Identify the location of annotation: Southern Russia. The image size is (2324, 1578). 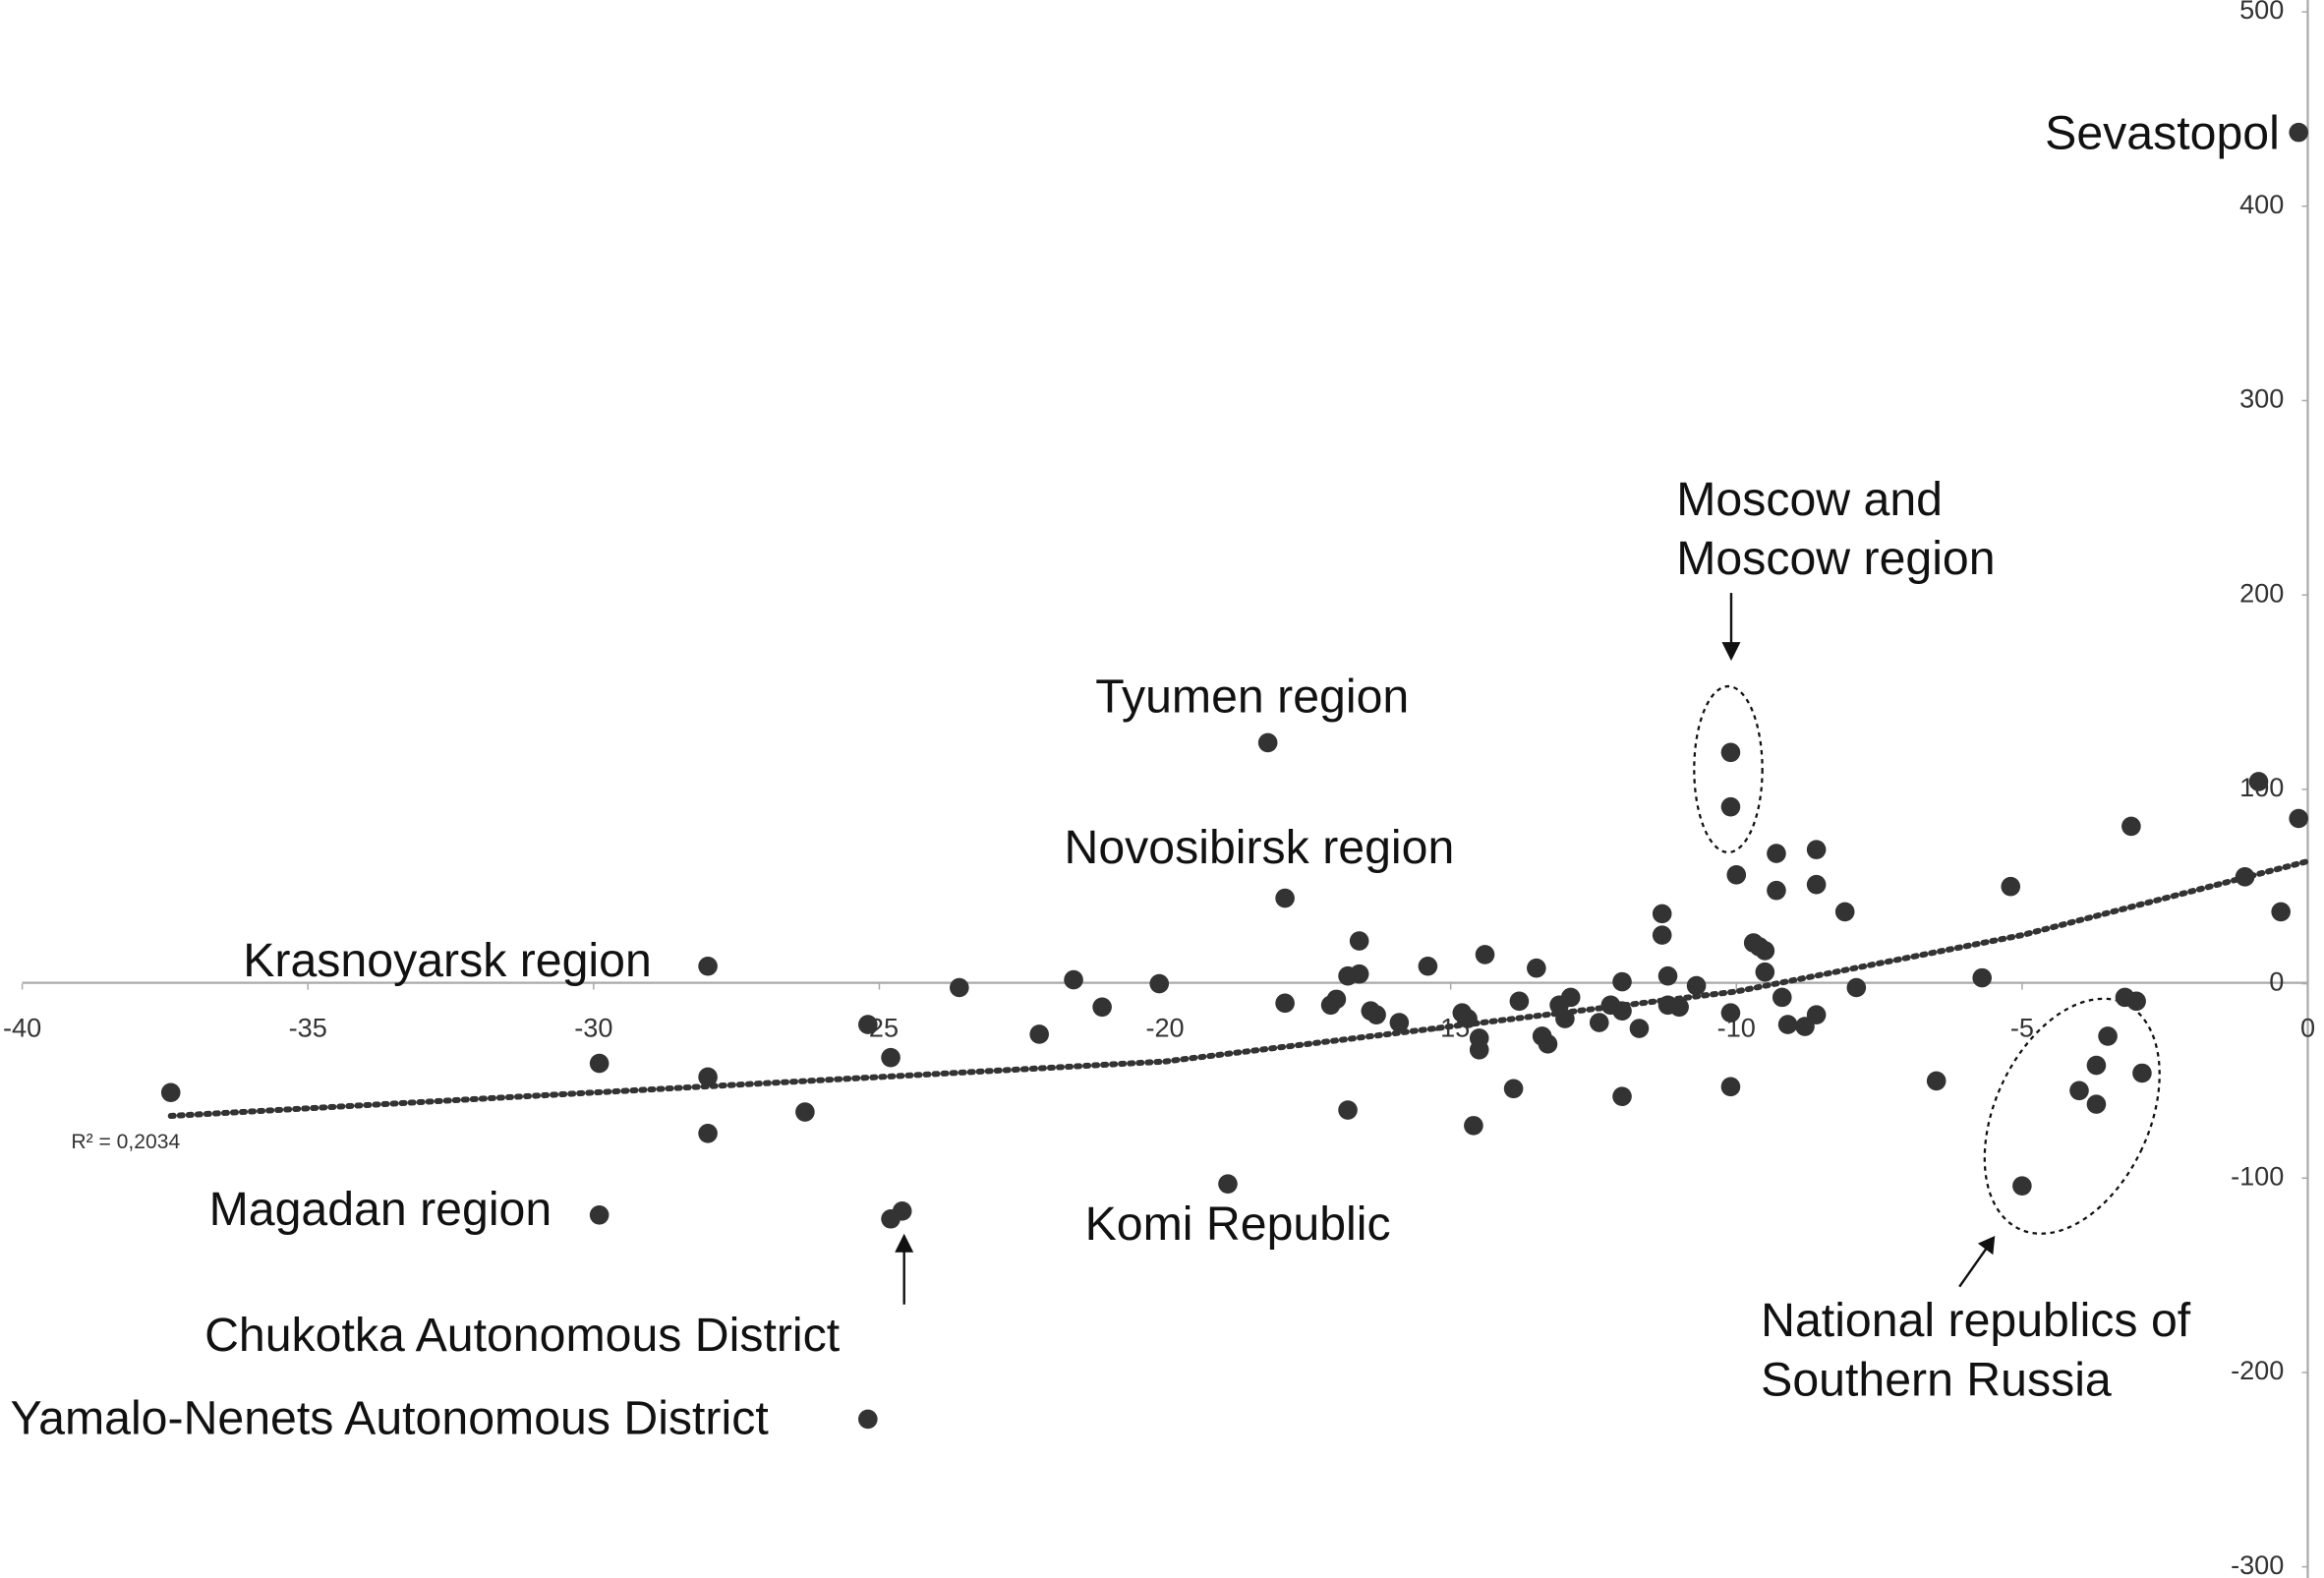
(1936, 1379).